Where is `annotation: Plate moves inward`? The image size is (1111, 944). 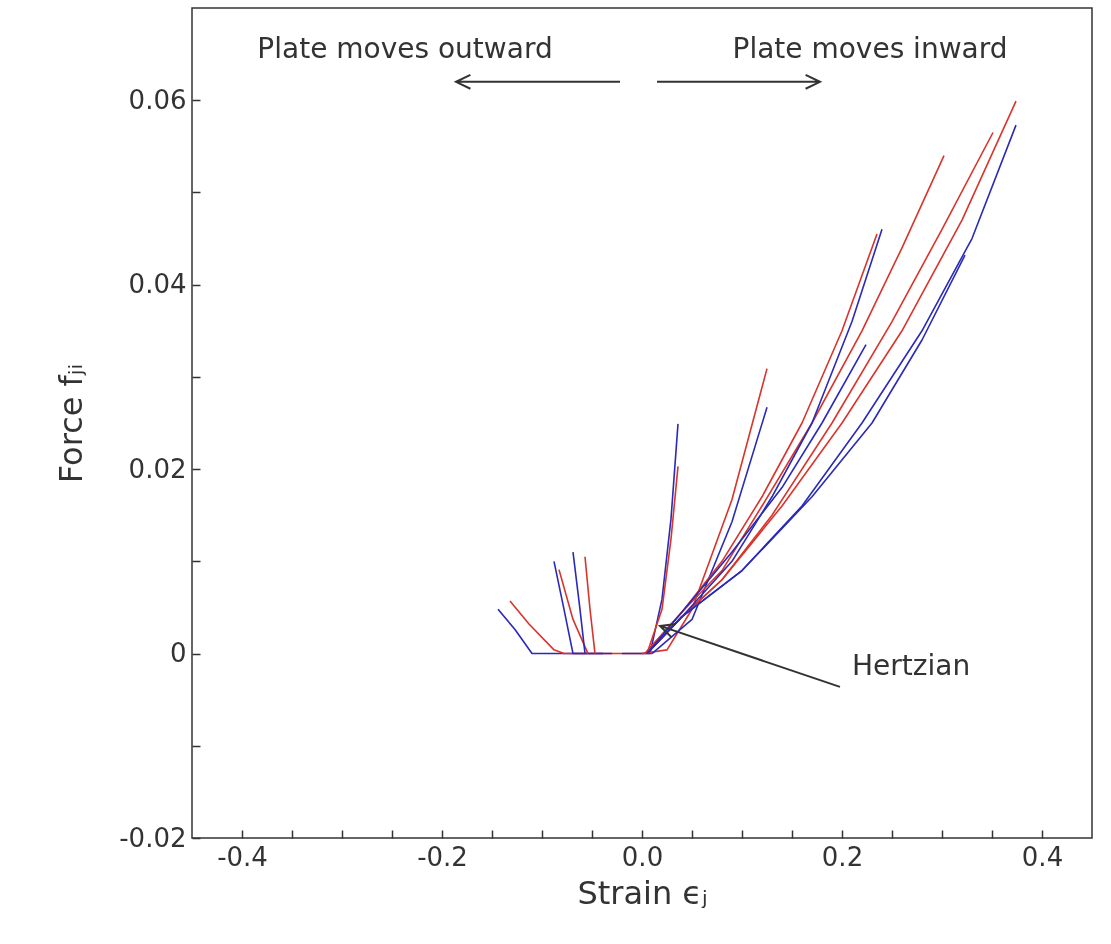 annotation: Plate moves inward is located at coordinates (870, 49).